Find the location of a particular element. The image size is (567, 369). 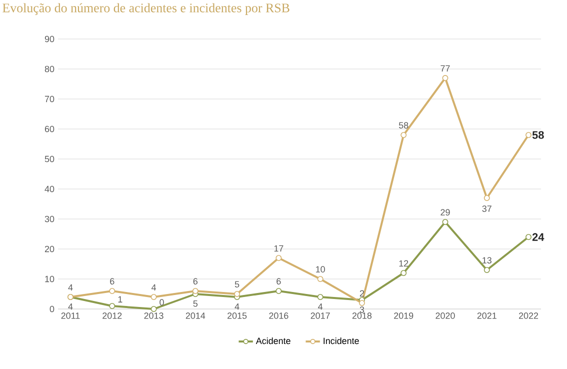

legend-label: Acidente is located at coordinates (273, 340).